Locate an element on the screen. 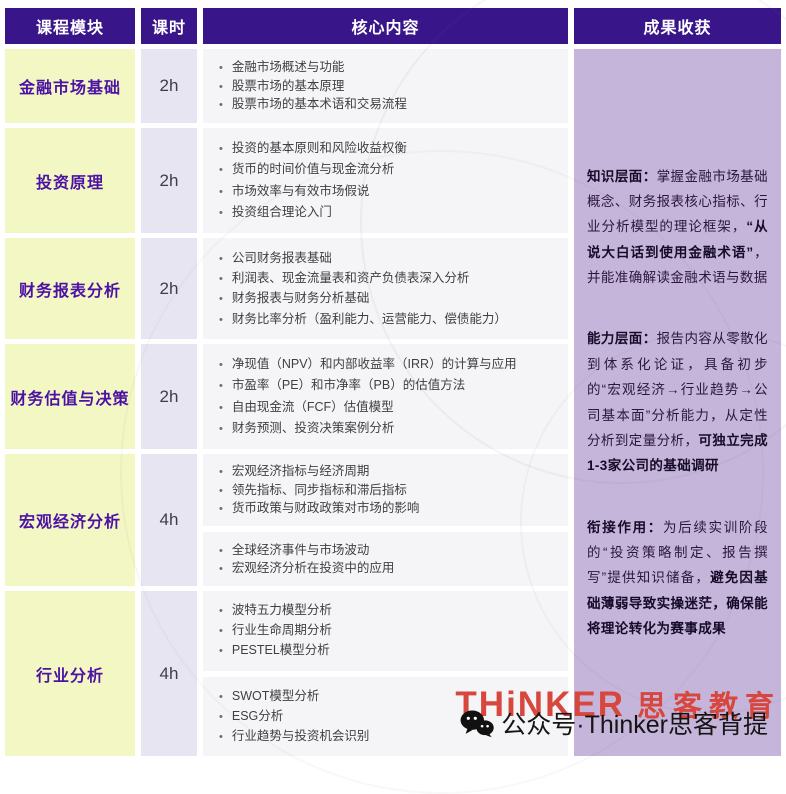 The width and height of the screenshot is (786, 794). outcome-em: 可独立完成1-3家公司的基础调研 is located at coordinates (678, 453).